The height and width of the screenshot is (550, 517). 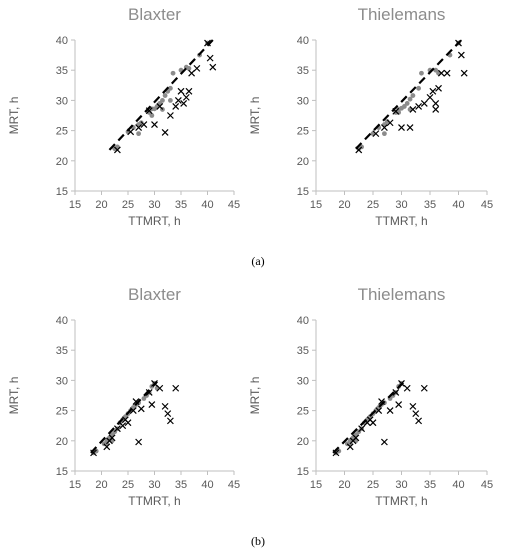 What do you see at coordinates (128, 485) in the screenshot?
I see `x-tick-label: 25` at bounding box center [128, 485].